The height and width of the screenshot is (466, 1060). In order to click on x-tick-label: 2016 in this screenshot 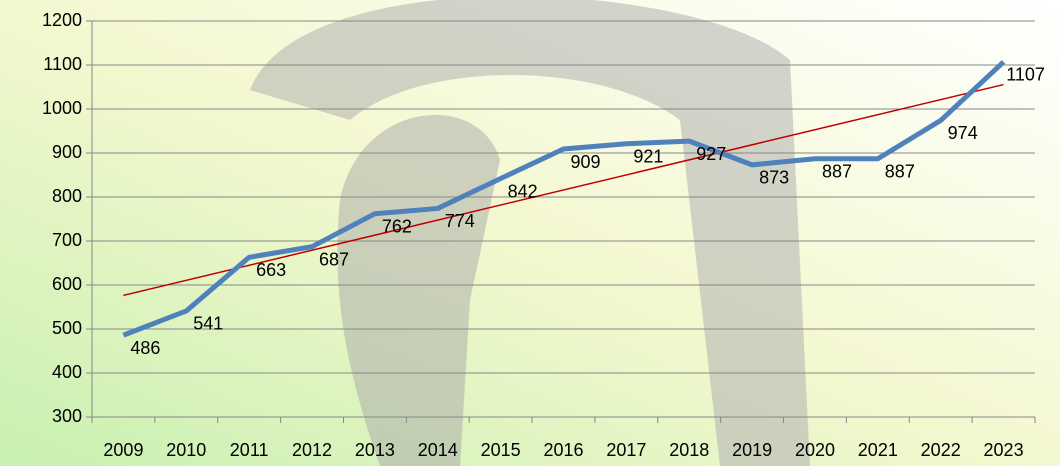, I will do `click(563, 450)`.